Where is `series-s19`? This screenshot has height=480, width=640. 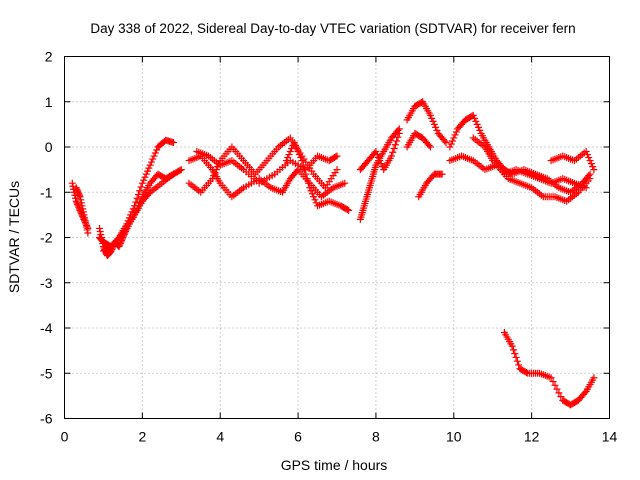
series-s19 is located at coordinates (549, 369).